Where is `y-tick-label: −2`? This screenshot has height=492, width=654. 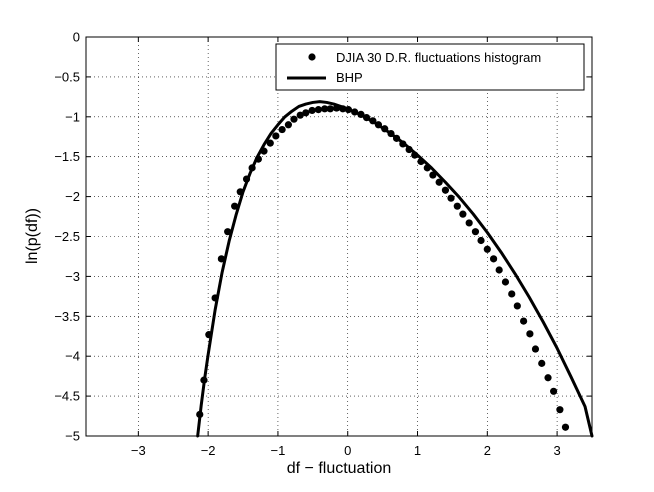
y-tick-label: −2 is located at coordinates (72, 196).